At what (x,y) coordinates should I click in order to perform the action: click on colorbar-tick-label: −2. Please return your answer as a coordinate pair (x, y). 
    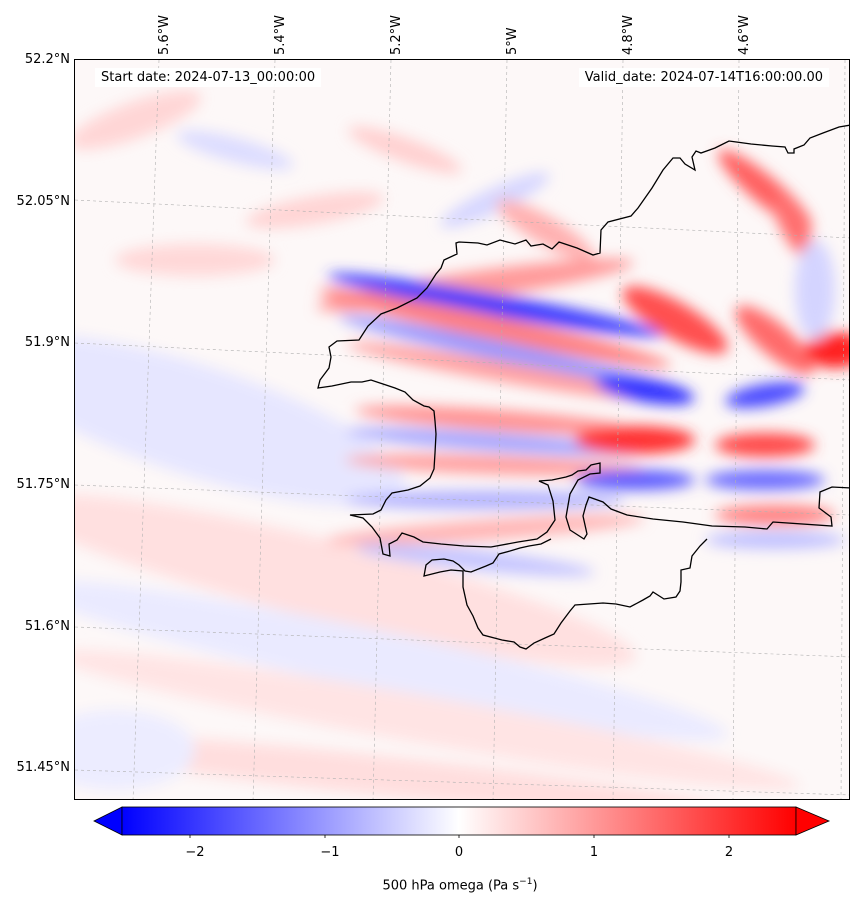
    Looking at the image, I should click on (195, 852).